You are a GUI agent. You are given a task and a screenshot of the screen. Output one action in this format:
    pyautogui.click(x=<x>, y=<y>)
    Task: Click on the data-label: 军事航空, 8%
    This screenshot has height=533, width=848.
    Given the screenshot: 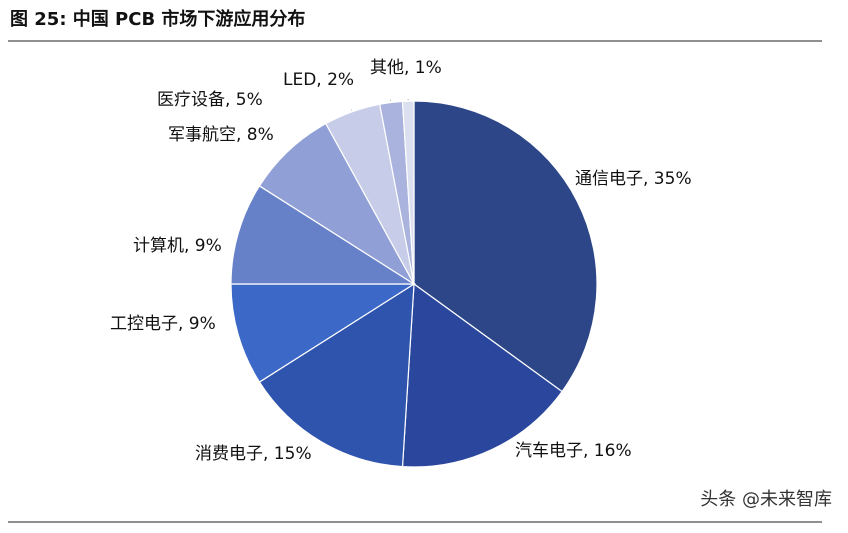 What is the action you would take?
    pyautogui.click(x=221, y=135)
    